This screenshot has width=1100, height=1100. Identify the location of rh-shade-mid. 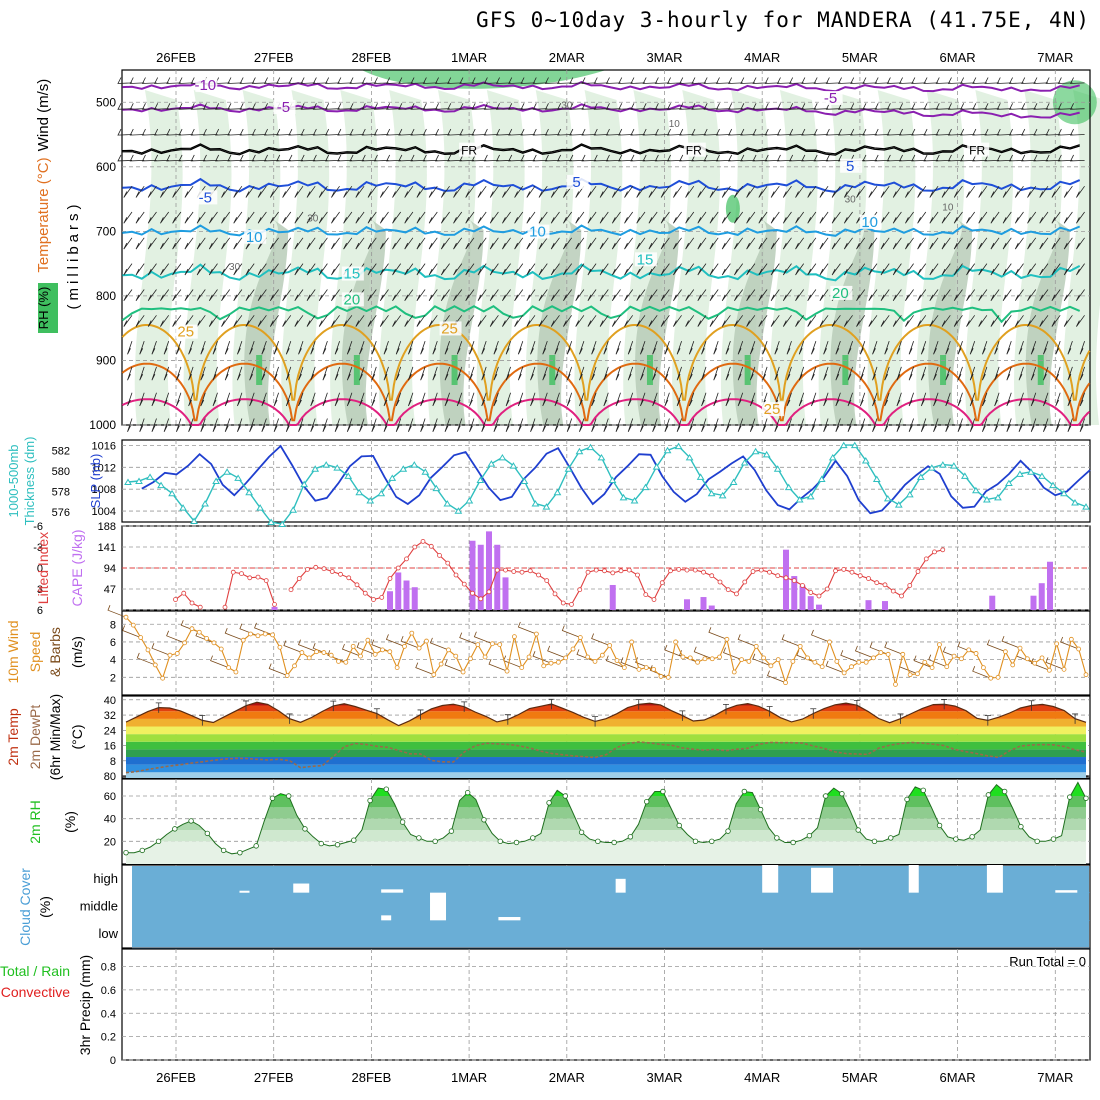
(950, 322).